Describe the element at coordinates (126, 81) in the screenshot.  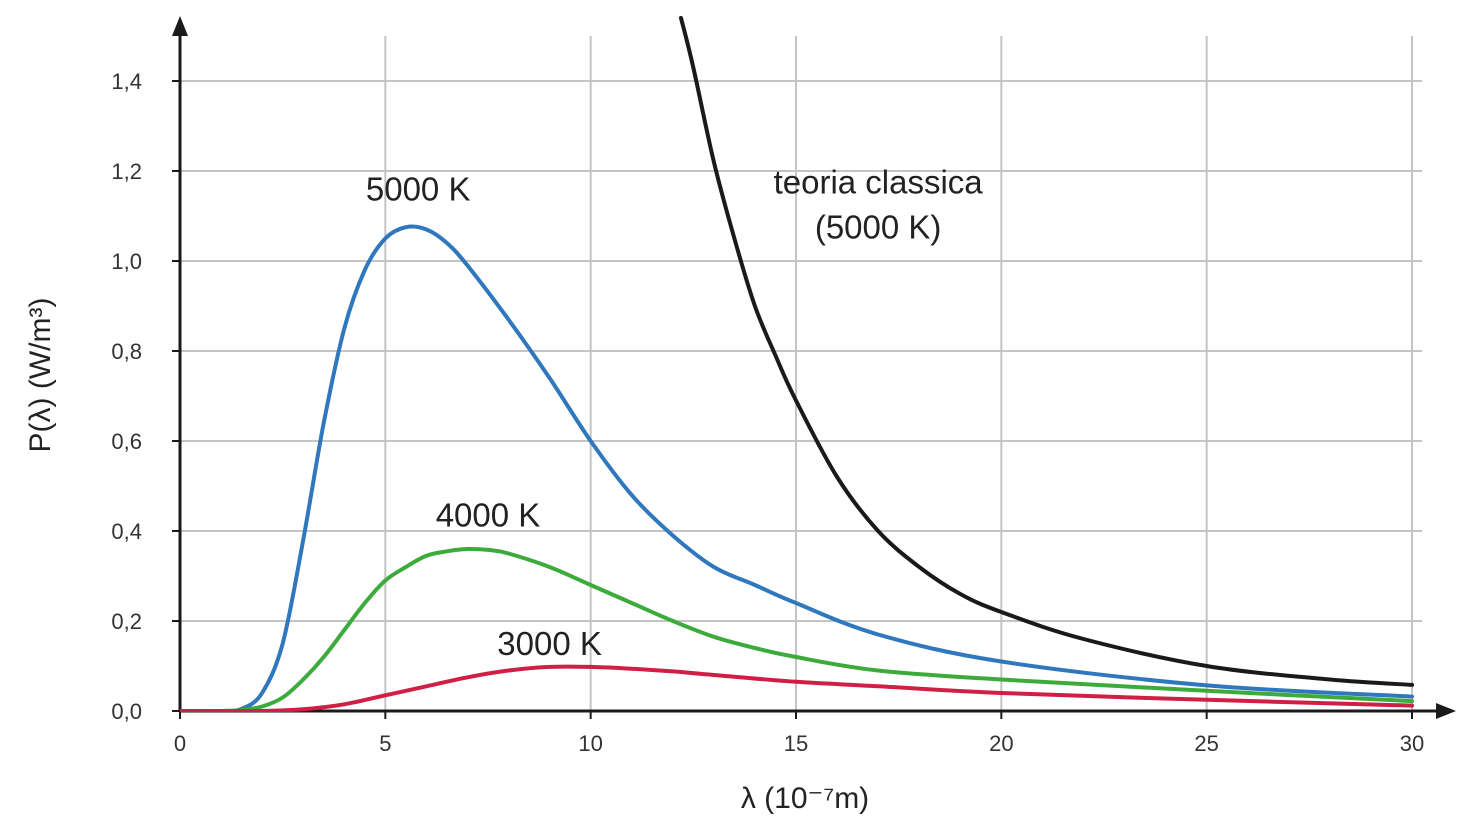
I see `y-tick-label: 1,4` at that location.